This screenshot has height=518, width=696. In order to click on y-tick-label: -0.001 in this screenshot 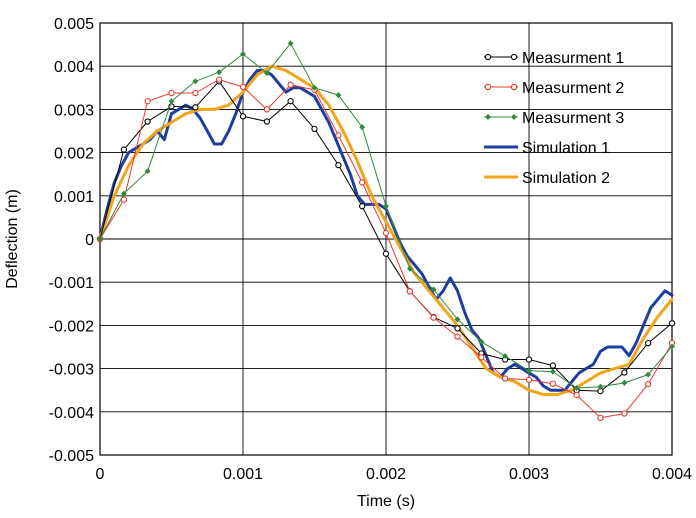, I will do `click(71, 283)`.